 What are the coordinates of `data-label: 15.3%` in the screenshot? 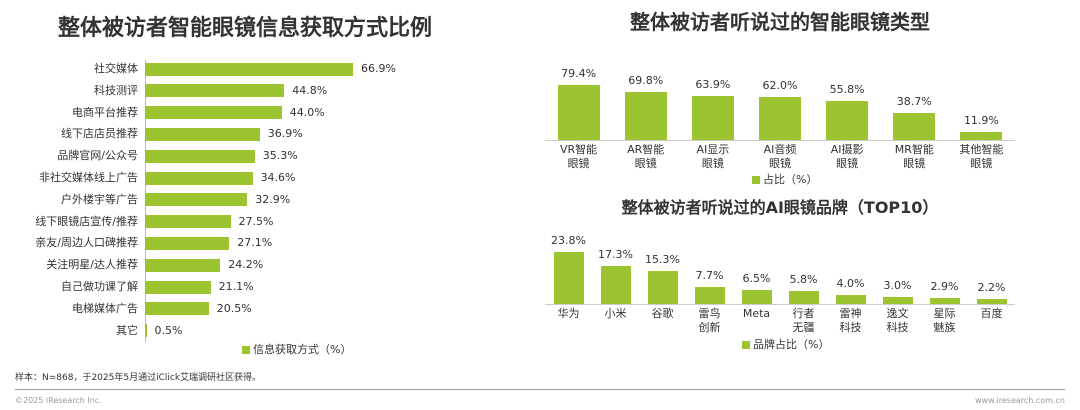 It's located at (662, 259).